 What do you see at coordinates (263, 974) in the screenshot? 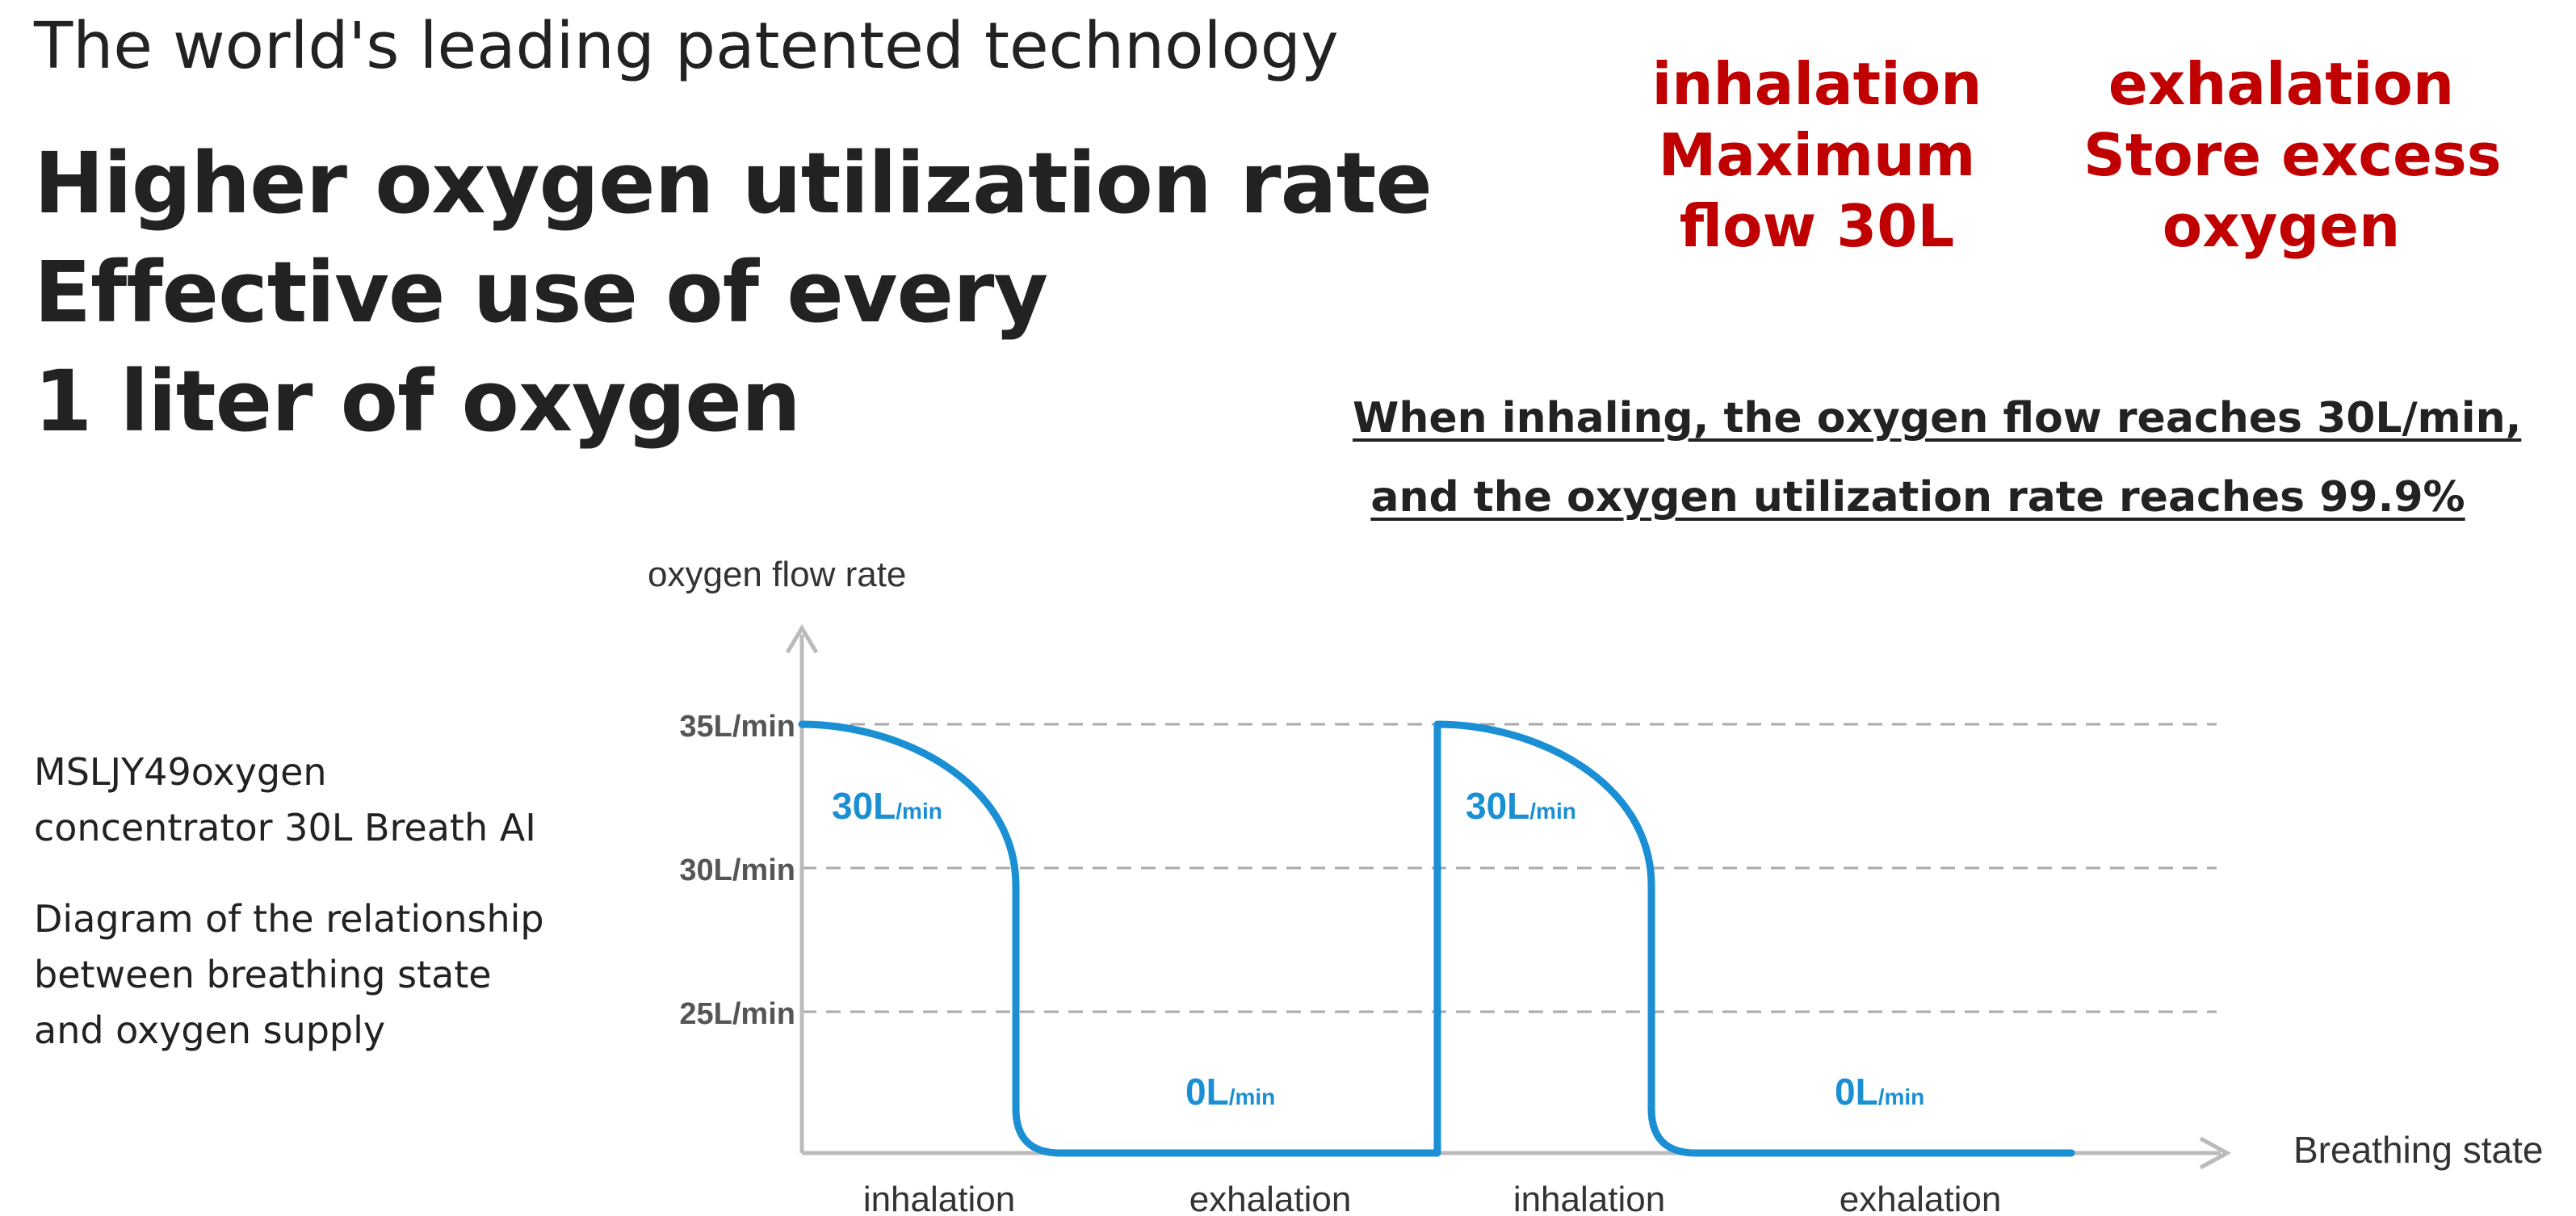
I see `caption-line: between breathing state` at bounding box center [263, 974].